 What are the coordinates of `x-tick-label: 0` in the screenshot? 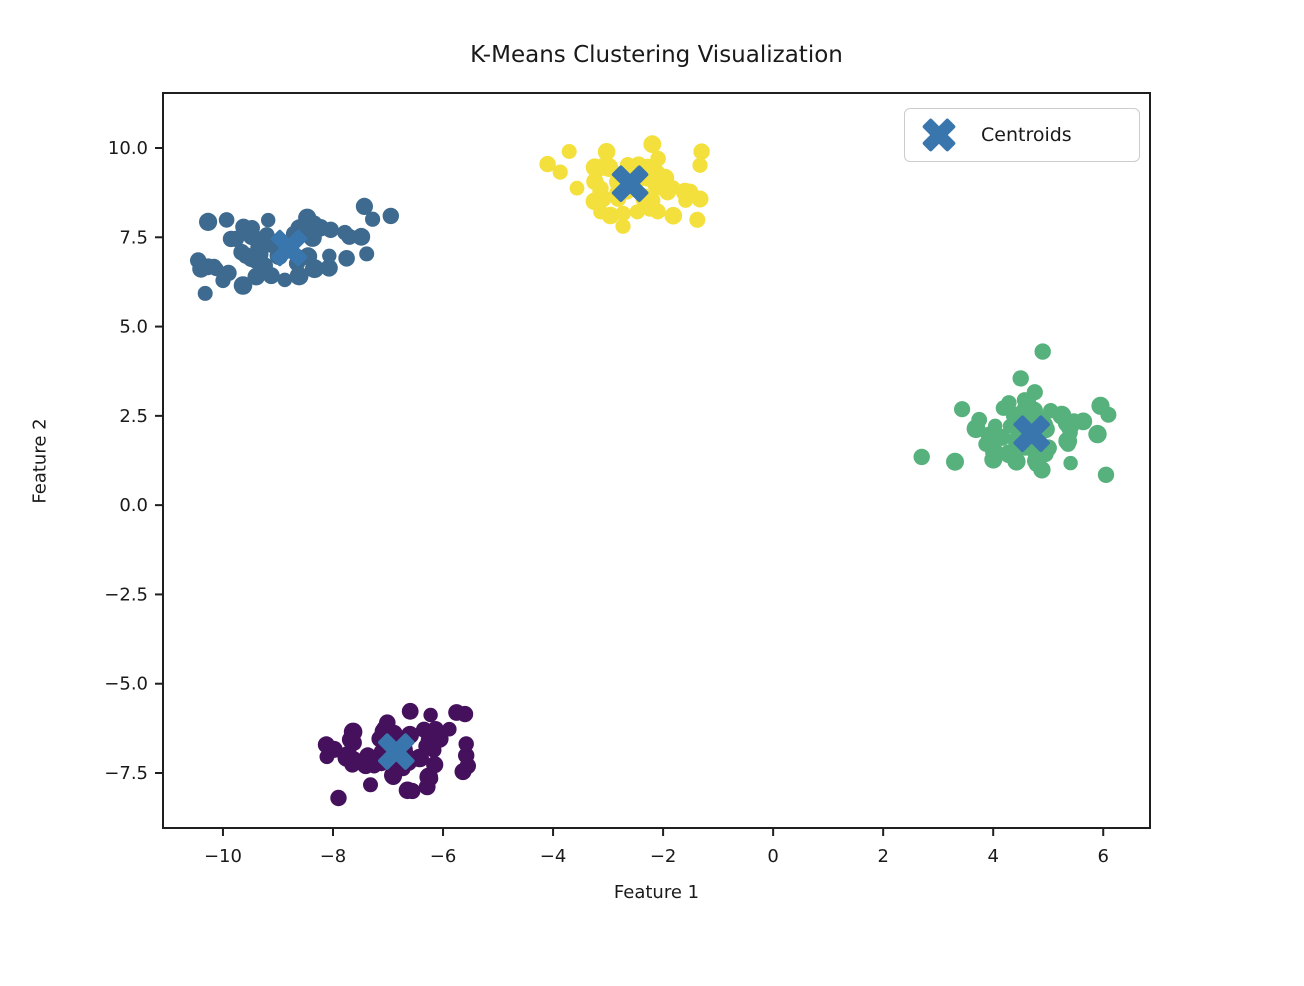 It's located at (772, 856).